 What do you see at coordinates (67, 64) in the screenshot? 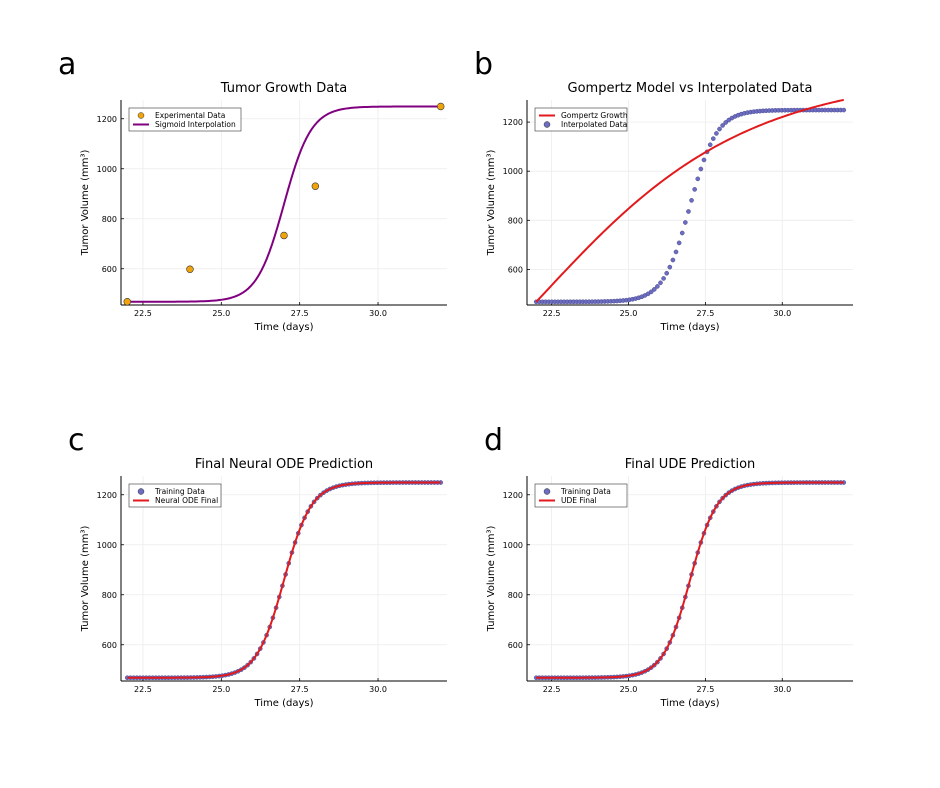
I see `panel-letter-a: a` at bounding box center [67, 64].